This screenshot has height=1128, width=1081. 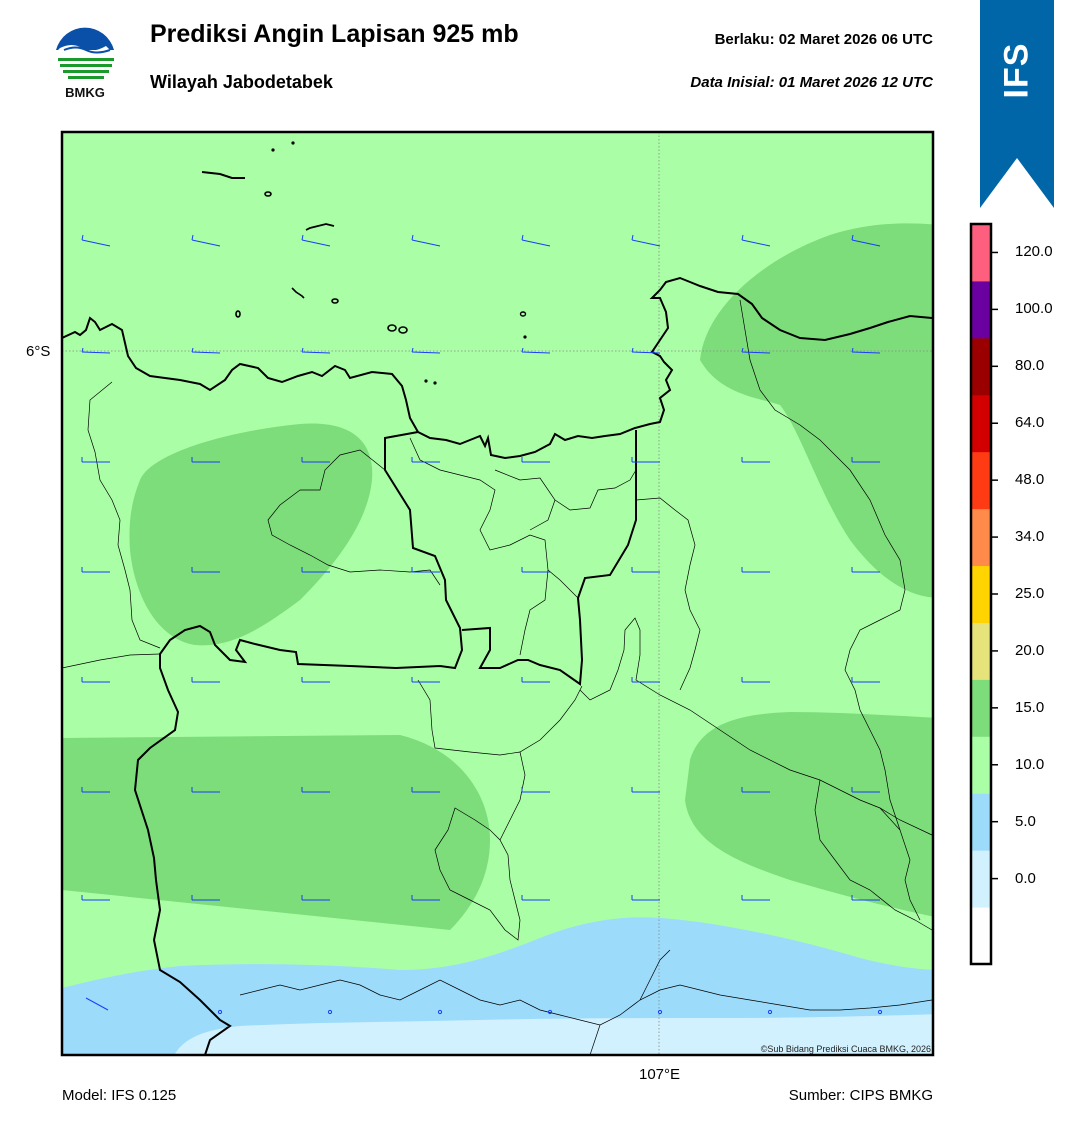 What do you see at coordinates (845, 1049) in the screenshot?
I see `copyright-text: ©Sub Bidang Prediksi Cuaca BMKG, 2026` at bounding box center [845, 1049].